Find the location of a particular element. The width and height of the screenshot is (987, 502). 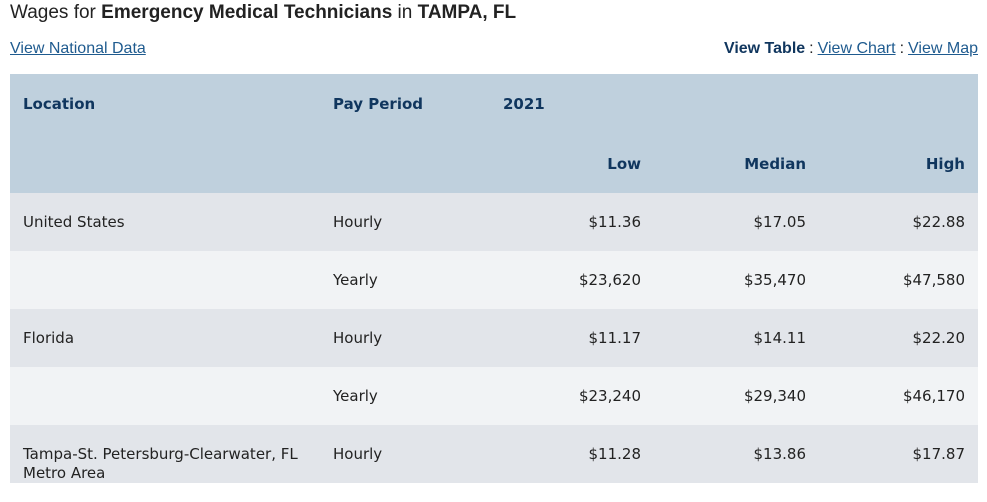

cell-location: Florida is located at coordinates (165, 338).